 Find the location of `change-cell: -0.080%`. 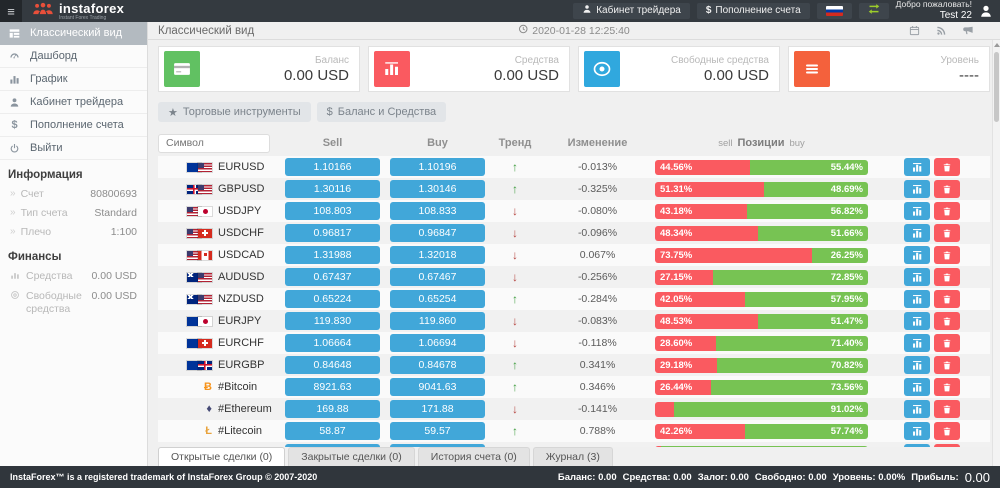

change-cell: -0.080% is located at coordinates (597, 211).